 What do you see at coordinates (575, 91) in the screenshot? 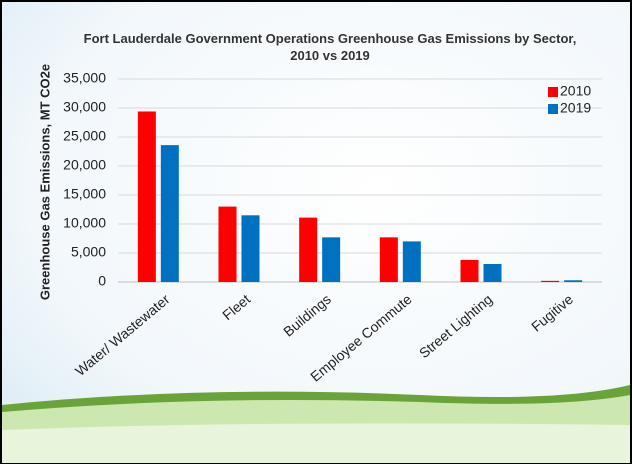
I see `legend-label: 2010` at bounding box center [575, 91].